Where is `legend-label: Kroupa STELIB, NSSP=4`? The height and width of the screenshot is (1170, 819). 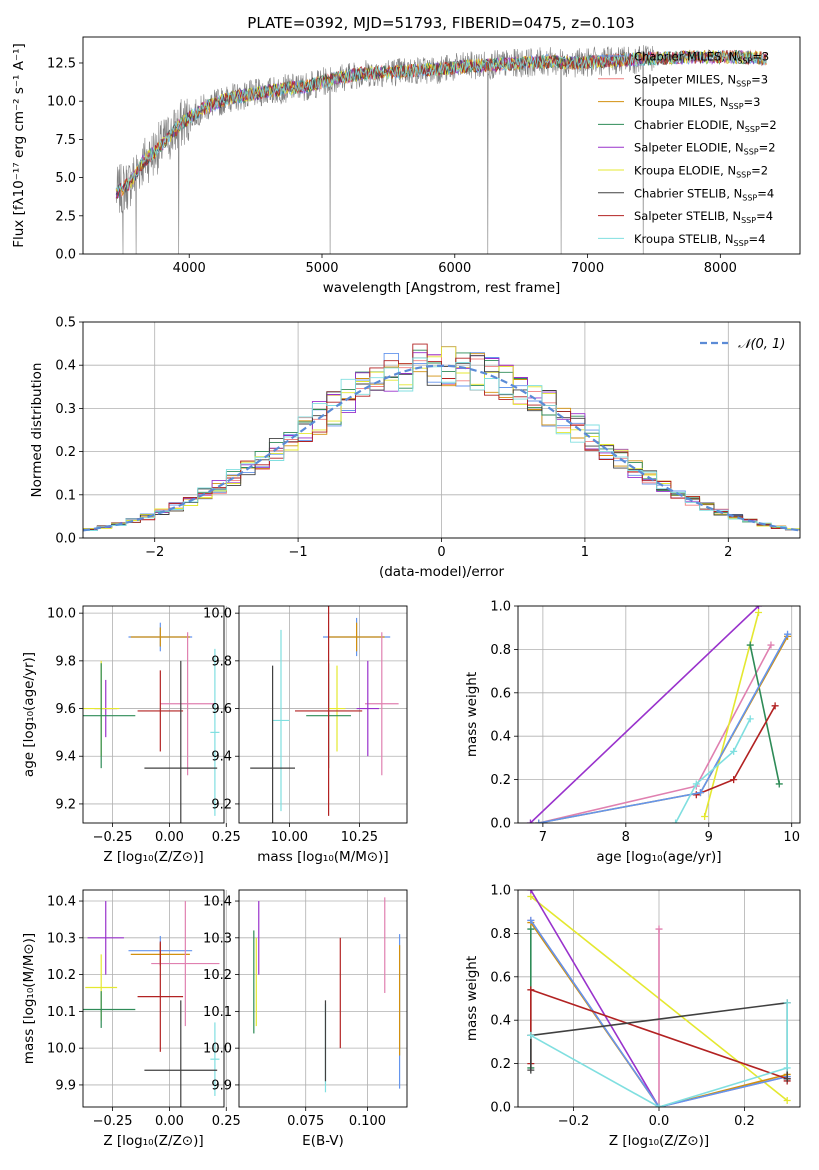
legend-label: Kroupa STELIB, NSSP=4 is located at coordinates (699, 240).